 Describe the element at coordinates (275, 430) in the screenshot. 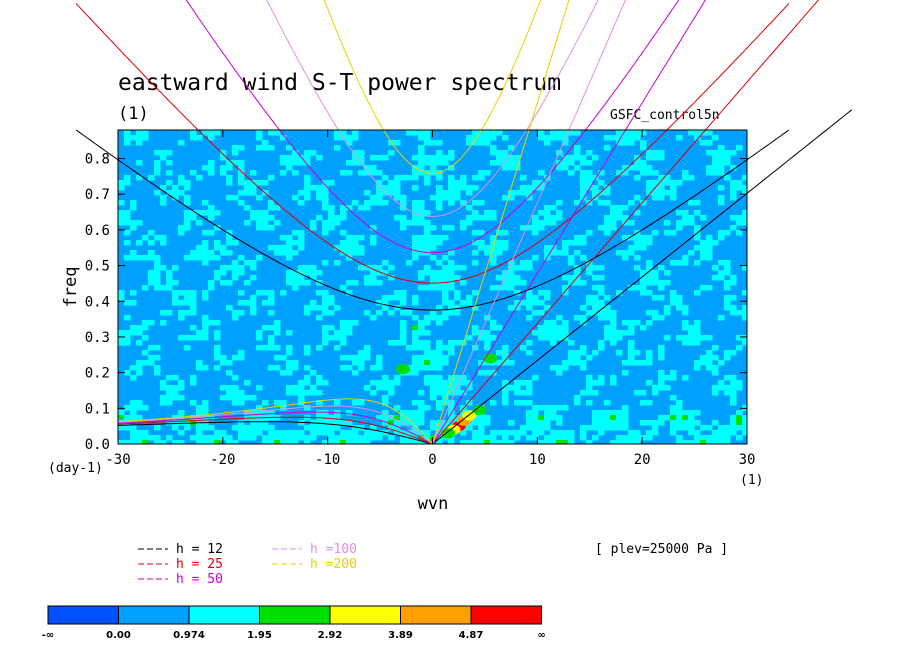

I see `dispersion-curve-rossby-h25` at that location.